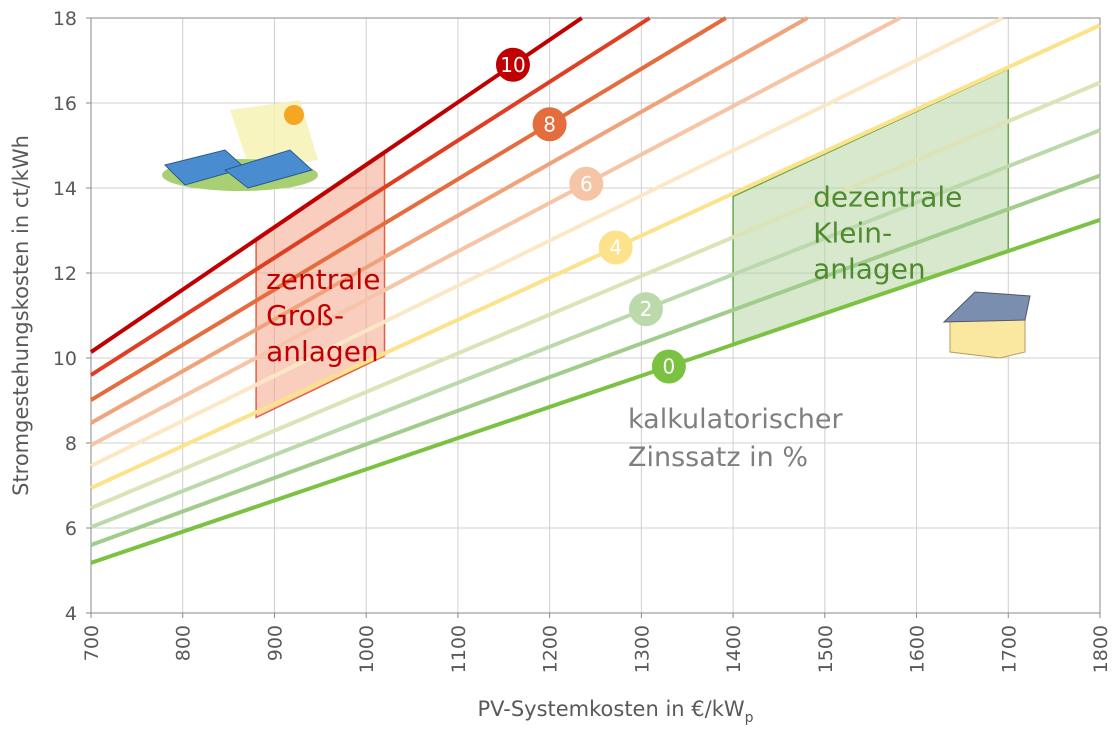  What do you see at coordinates (459, 649) in the screenshot?
I see `x-tick-label: 1100` at bounding box center [459, 649].